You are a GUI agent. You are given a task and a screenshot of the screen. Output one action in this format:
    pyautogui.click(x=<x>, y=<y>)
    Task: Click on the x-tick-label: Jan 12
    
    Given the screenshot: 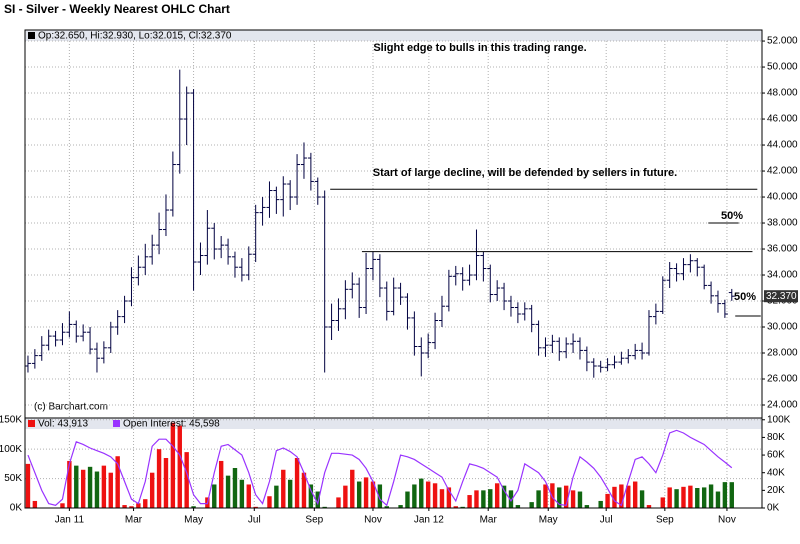 What is the action you would take?
    pyautogui.click(x=429, y=520)
    